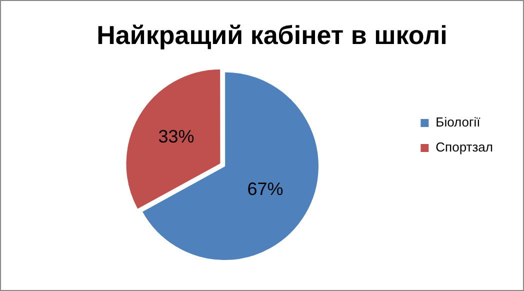 This screenshot has width=524, height=291. Describe the element at coordinates (272, 35) in the screenshot. I see `chart-title: Найкращий кабінет в школі` at that location.